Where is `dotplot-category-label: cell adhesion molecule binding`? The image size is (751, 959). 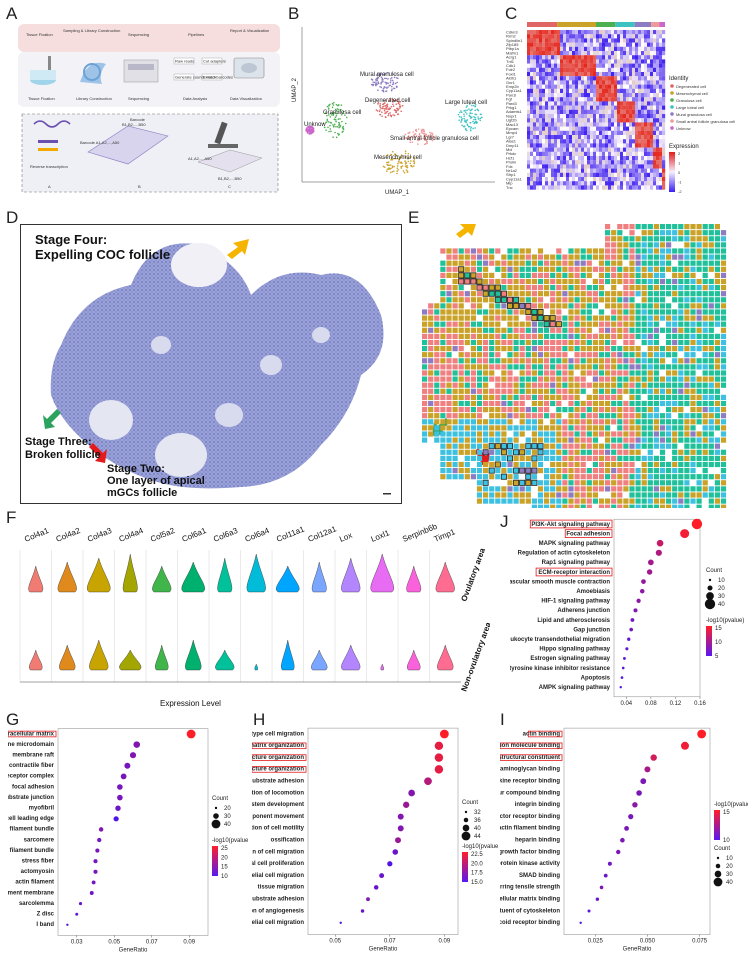 dotplot-category-label: cell adhesion molecule binding is located at coordinates (530, 746).